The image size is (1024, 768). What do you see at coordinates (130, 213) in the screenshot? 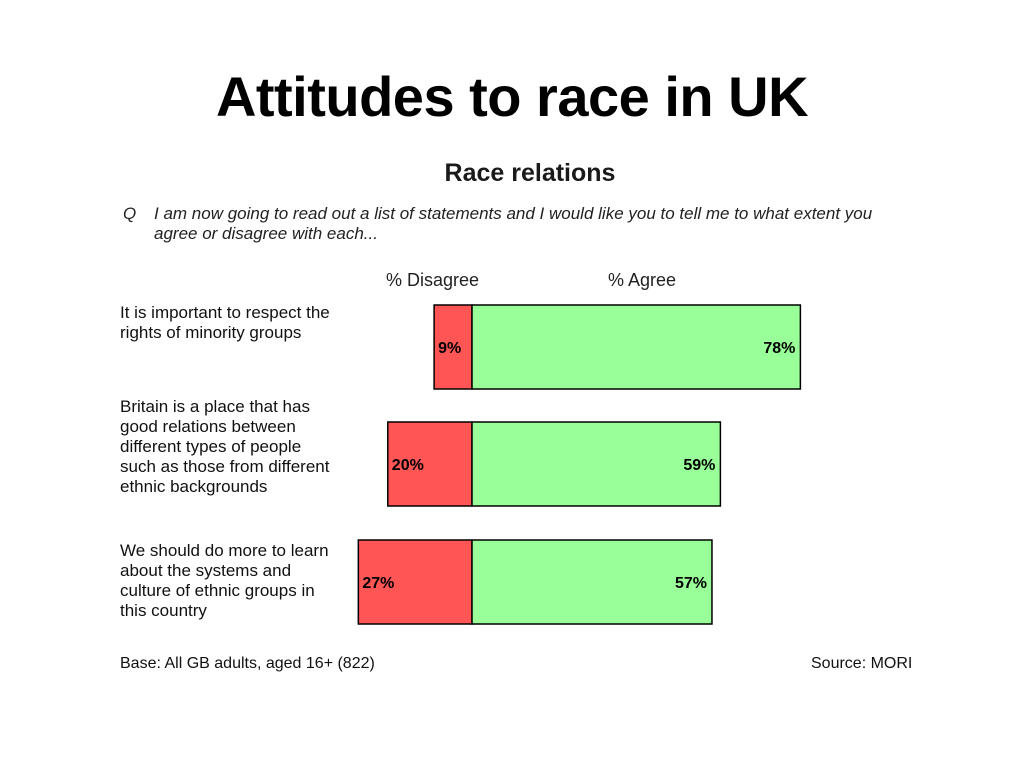
I see `question-marker: Q` at bounding box center [130, 213].